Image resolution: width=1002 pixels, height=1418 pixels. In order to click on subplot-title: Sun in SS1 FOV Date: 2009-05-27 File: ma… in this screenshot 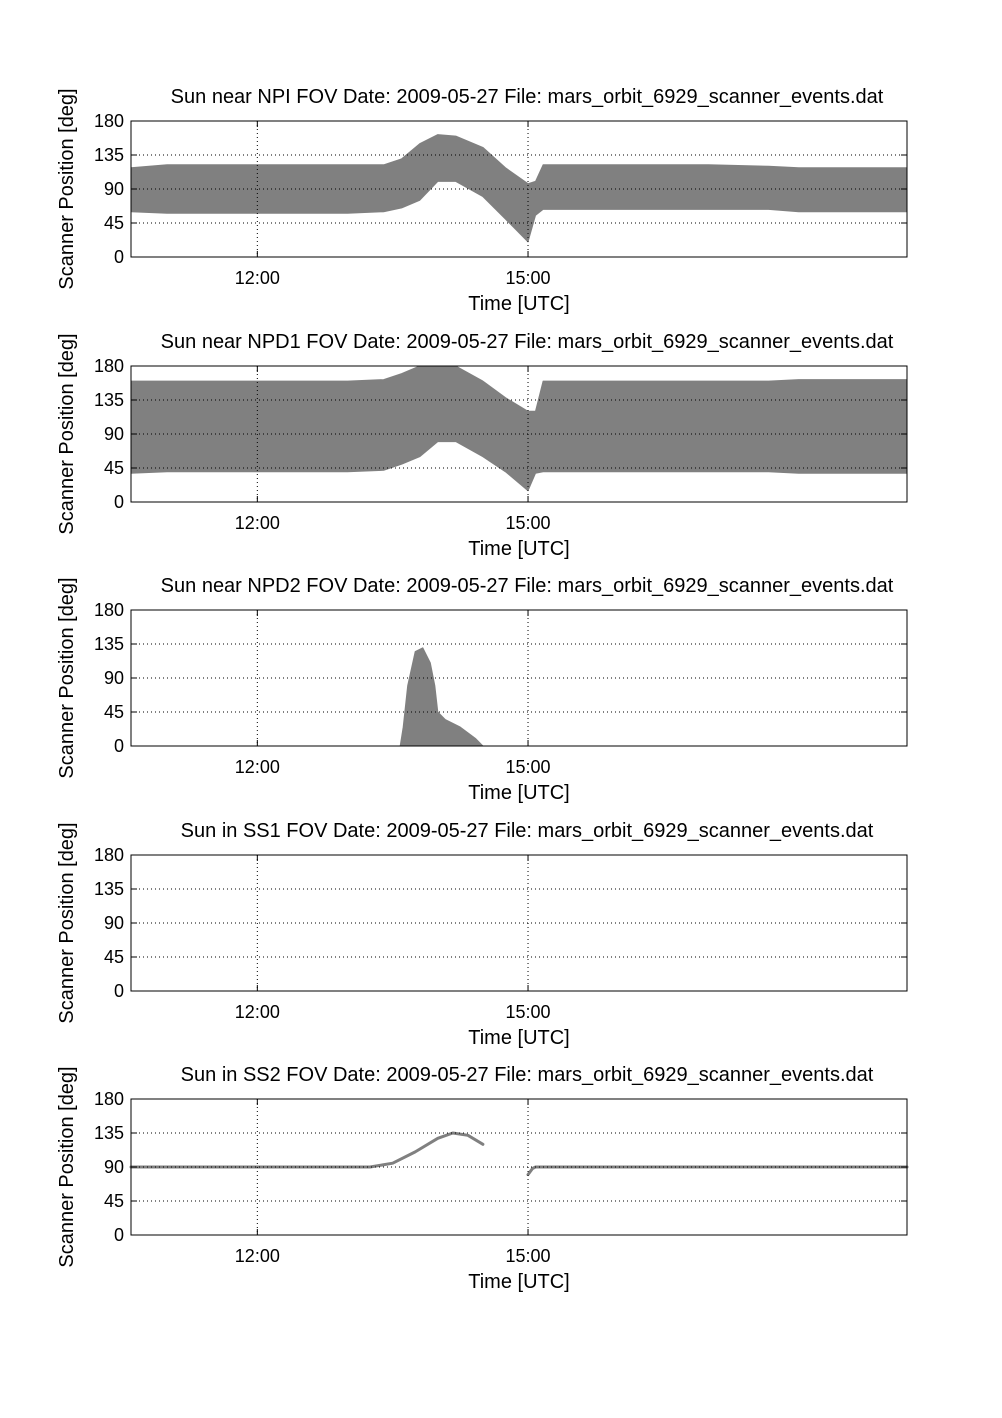, I will do `click(527, 831)`.